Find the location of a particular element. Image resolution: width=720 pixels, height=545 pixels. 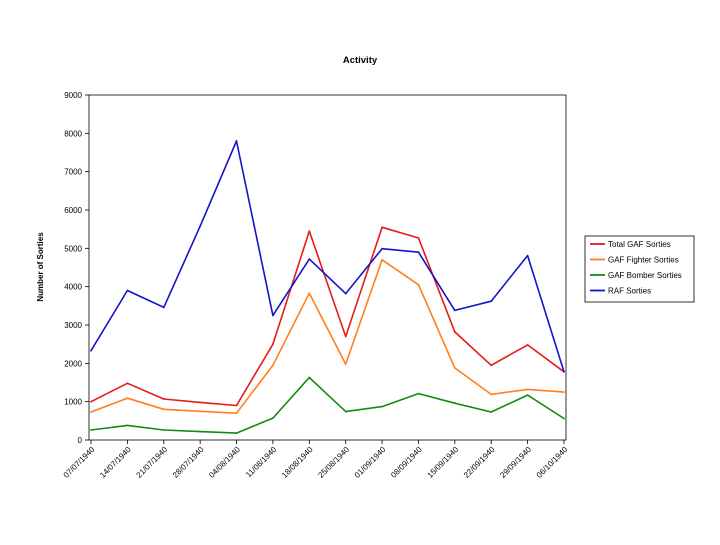

y-tick-label: 7000 is located at coordinates (73, 172).